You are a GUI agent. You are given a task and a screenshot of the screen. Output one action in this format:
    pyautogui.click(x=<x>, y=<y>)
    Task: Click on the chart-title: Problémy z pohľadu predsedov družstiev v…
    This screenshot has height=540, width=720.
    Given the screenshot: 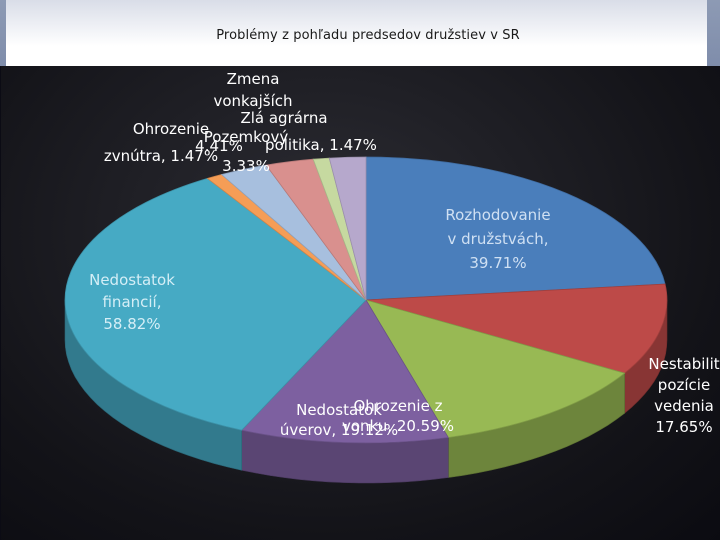 What is the action you would take?
    pyautogui.click(x=368, y=35)
    